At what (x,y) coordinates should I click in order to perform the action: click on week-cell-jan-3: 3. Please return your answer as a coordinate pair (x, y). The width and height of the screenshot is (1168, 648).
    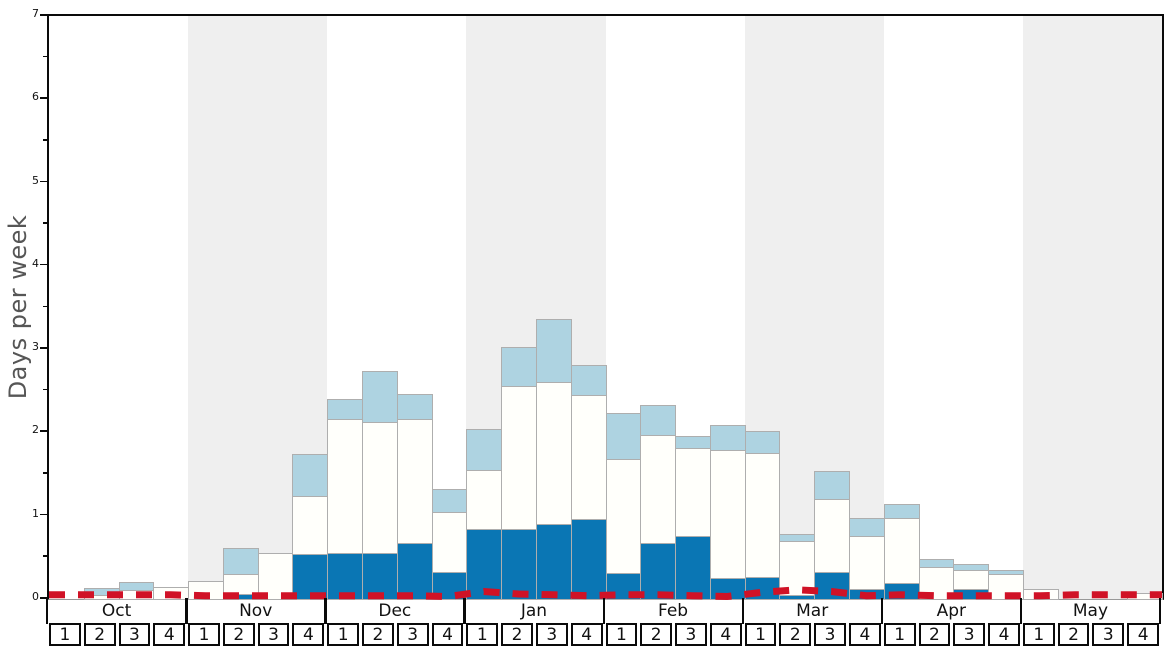
    Looking at the image, I should click on (551, 634).